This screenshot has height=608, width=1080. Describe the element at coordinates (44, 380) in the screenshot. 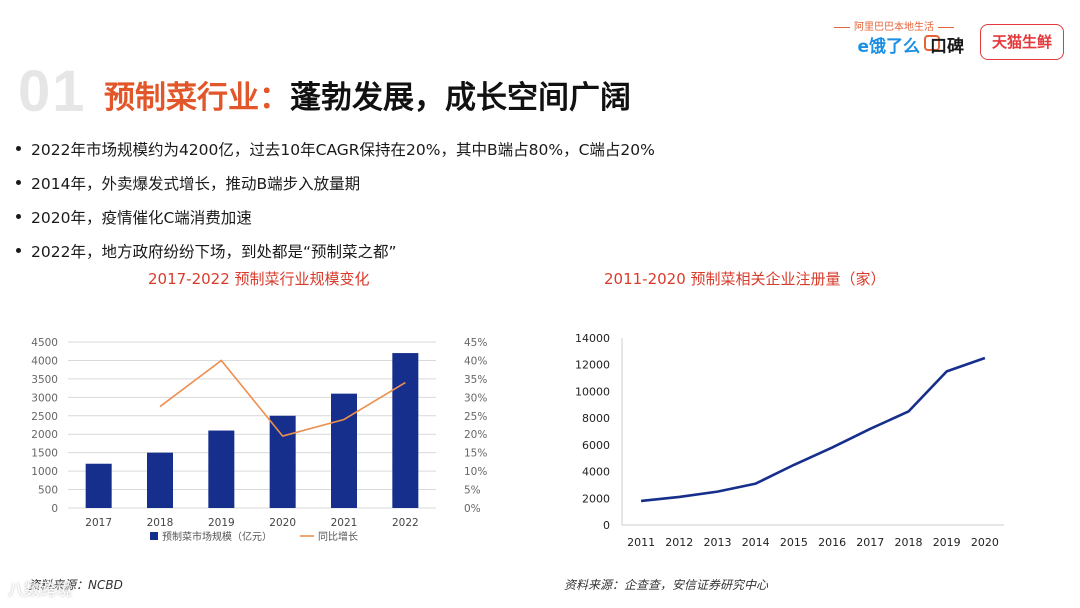

I see `y-tick-label: 3500` at that location.